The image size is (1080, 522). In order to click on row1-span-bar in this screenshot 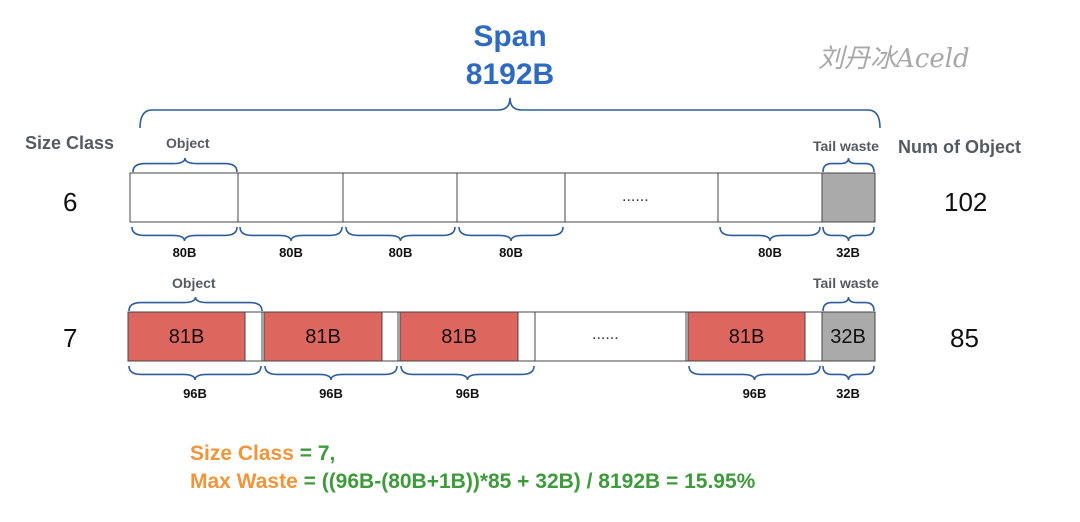, I will do `click(502, 197)`.